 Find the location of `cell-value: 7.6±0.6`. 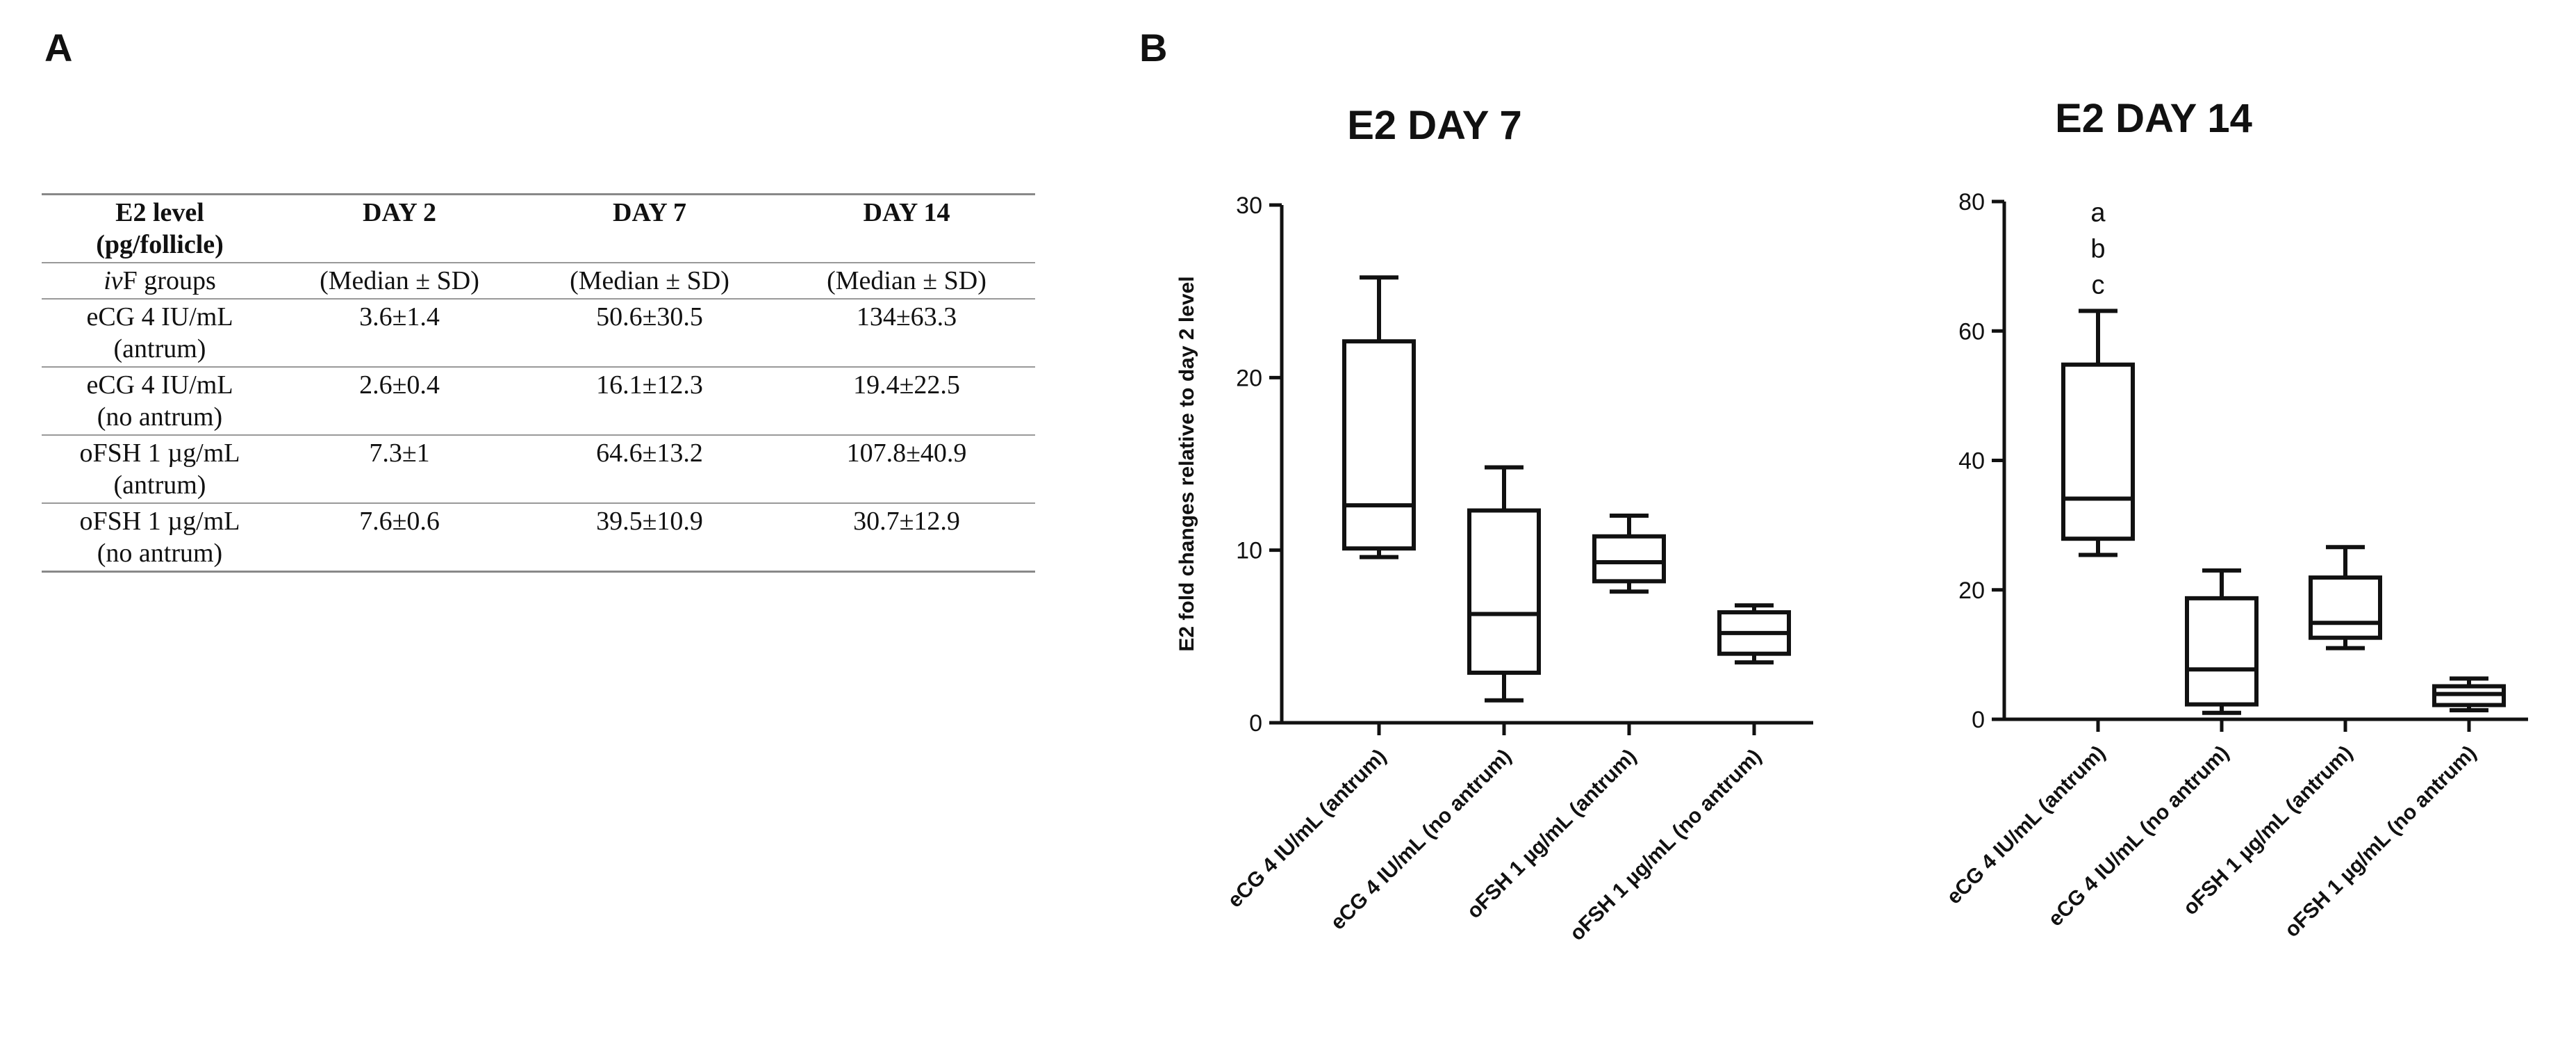

cell-value: 7.6±0.6 is located at coordinates (399, 537).